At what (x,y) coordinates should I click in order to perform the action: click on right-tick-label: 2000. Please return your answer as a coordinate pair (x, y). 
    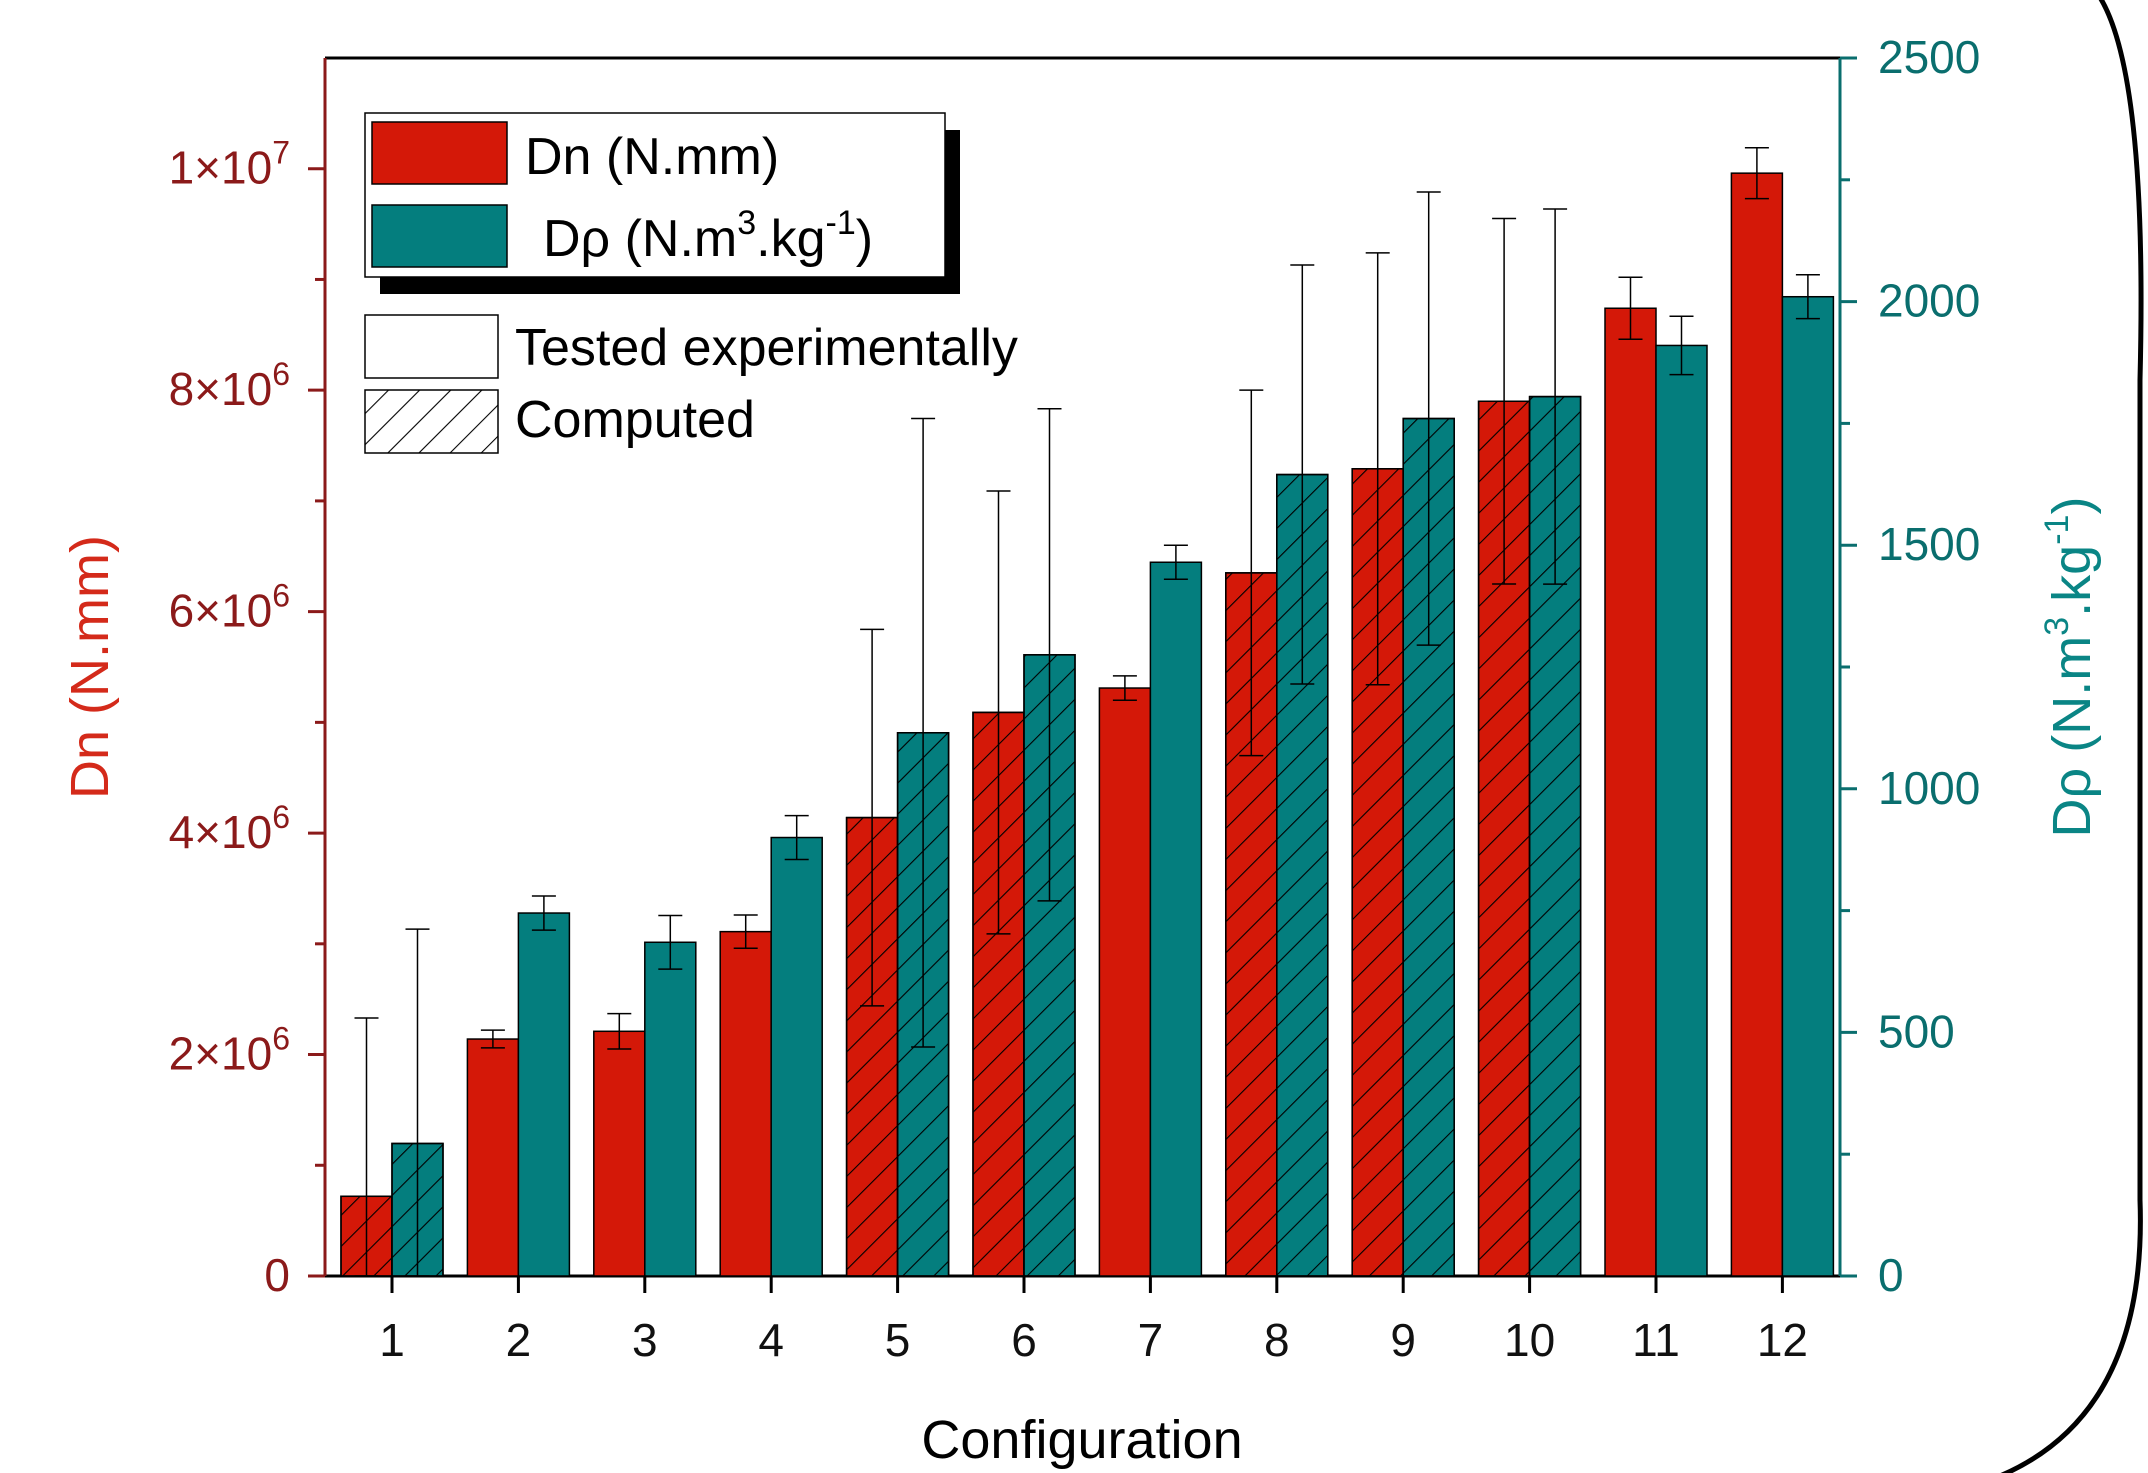
    Looking at the image, I should click on (1929, 301).